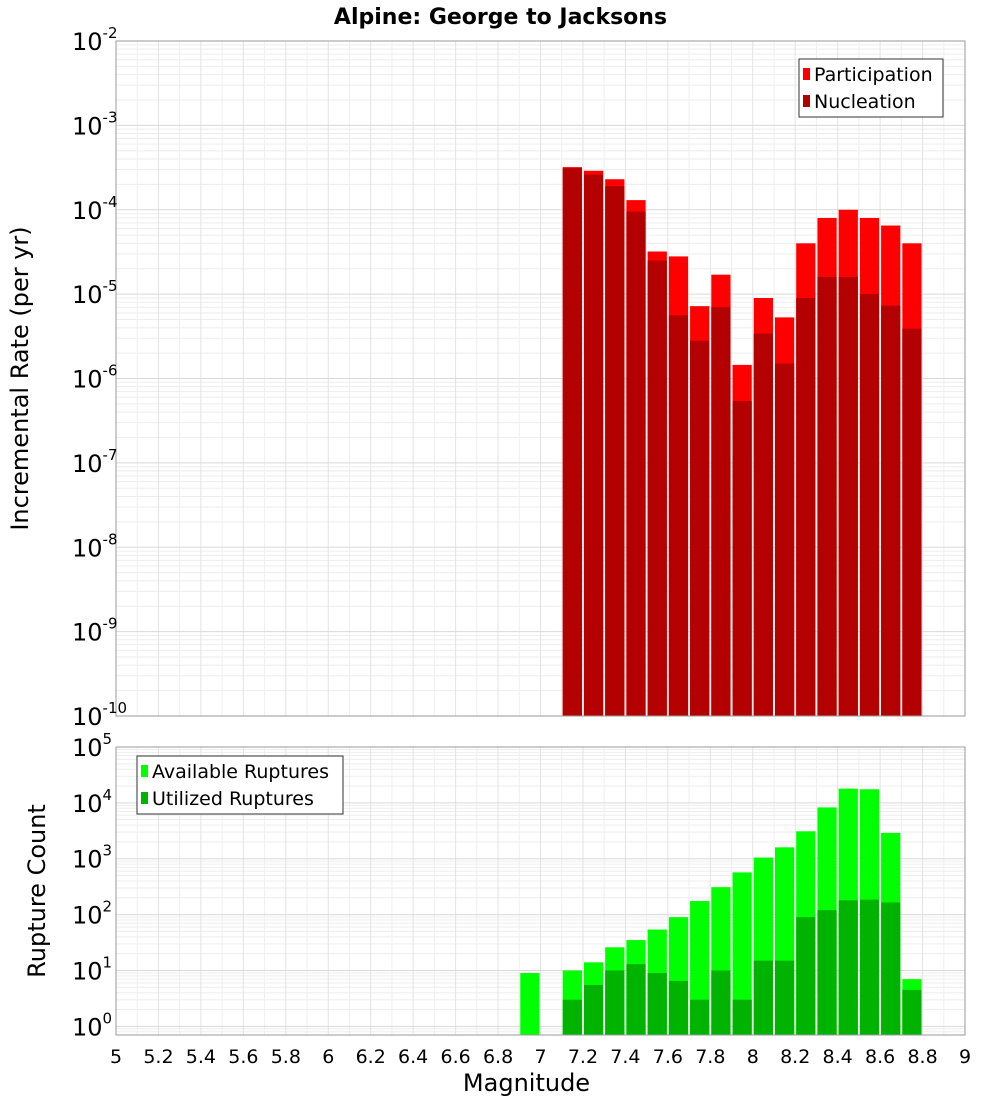 This screenshot has height=1104, width=1000. What do you see at coordinates (20, 378) in the screenshot?
I see `y-axis-label: Incremental Rate (per yr)` at bounding box center [20, 378].